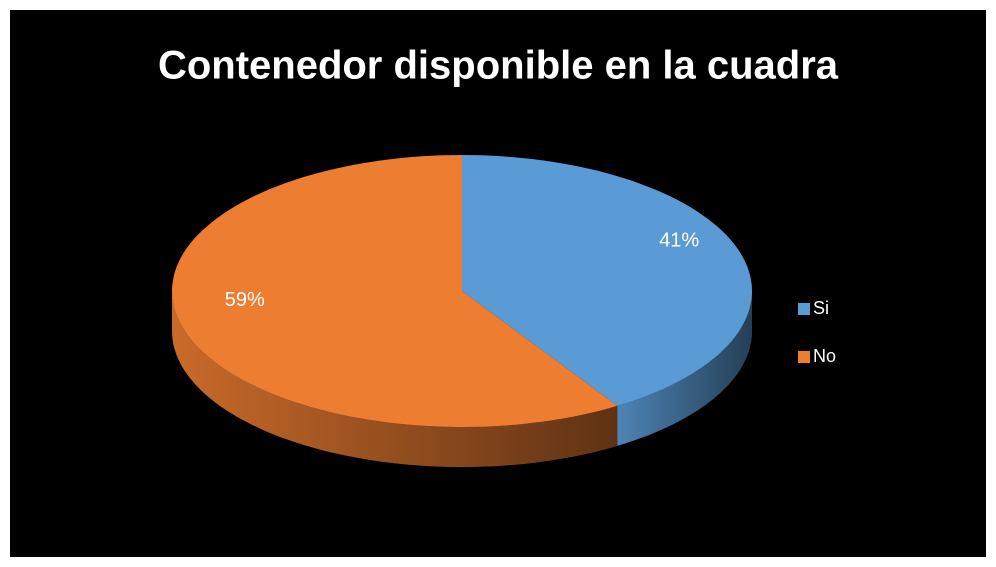 The height and width of the screenshot is (567, 996). Describe the element at coordinates (607, 280) in the screenshot. I see `slice` at that location.